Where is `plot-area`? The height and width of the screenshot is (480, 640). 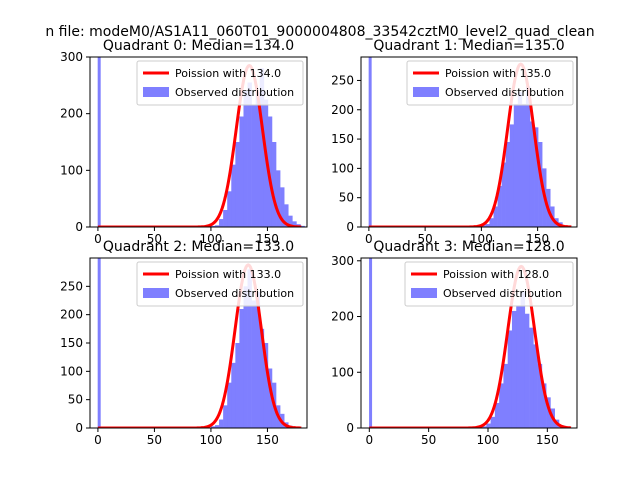 plot-area is located at coordinates (470, 142).